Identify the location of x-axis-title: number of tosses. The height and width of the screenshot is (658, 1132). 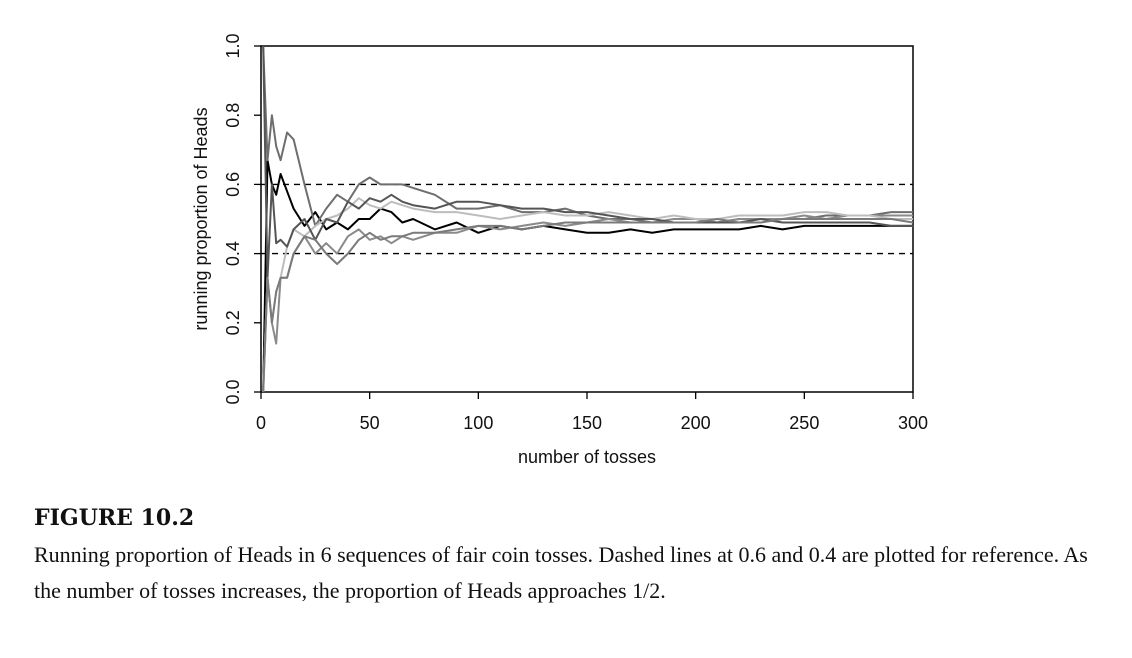
(587, 457).